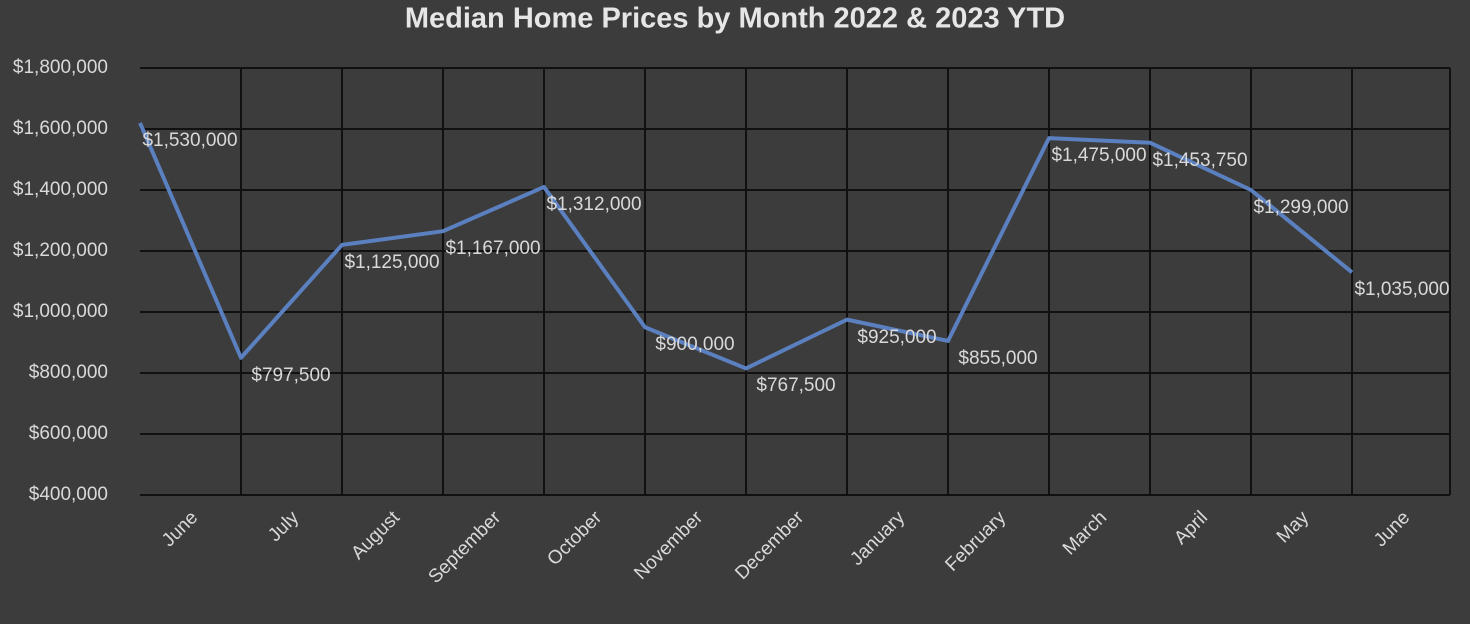 The image size is (1470, 624). Describe the element at coordinates (769, 545) in the screenshot. I see `x-tick-label: December` at that location.